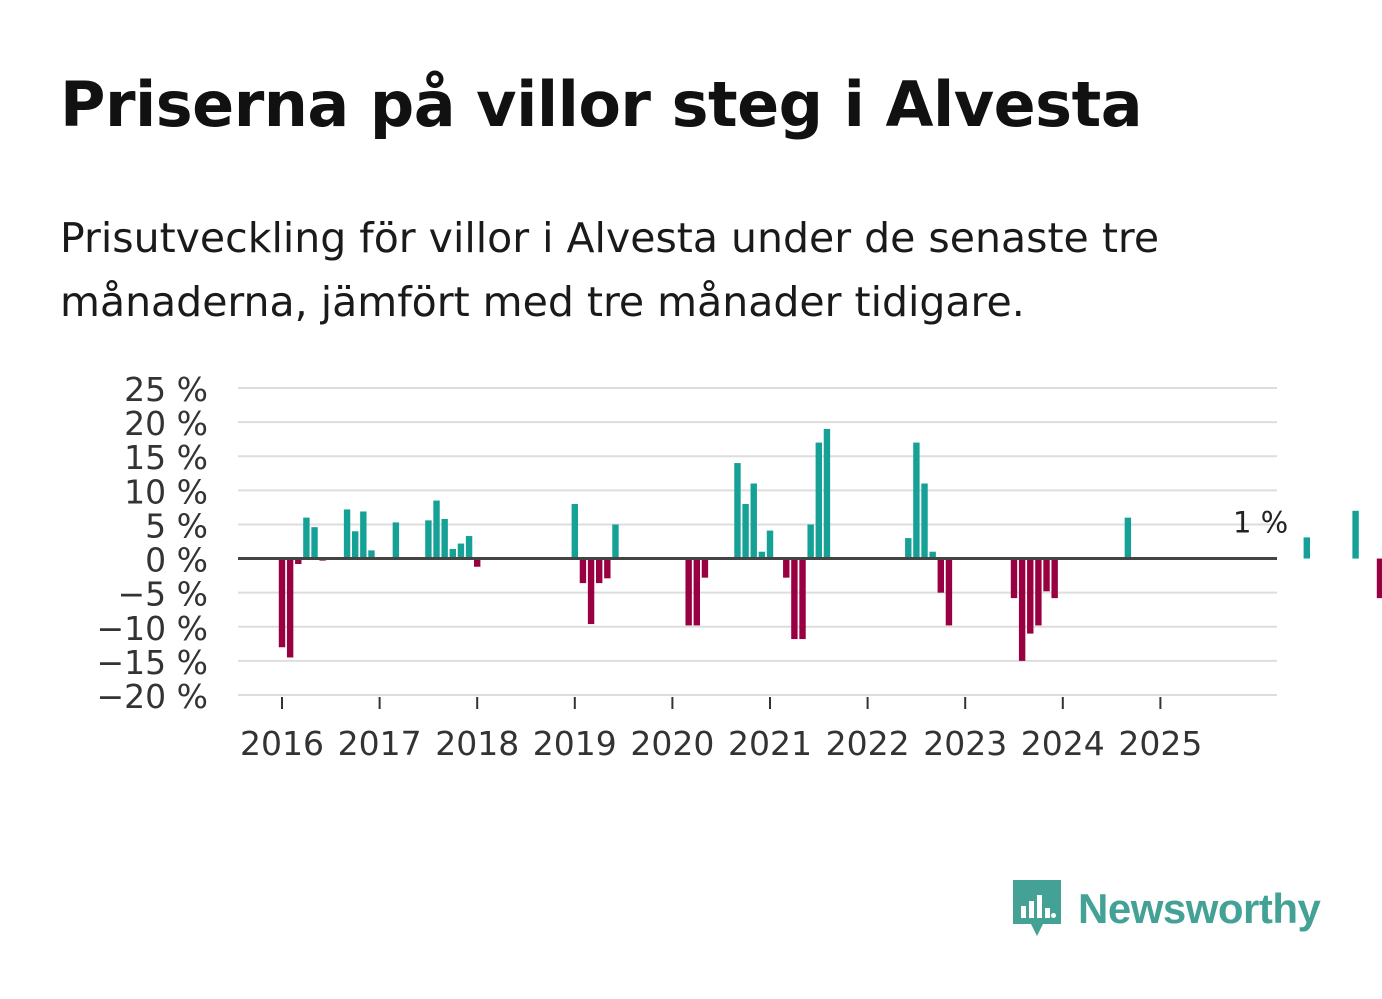 The image size is (1382, 999). Describe the element at coordinates (672, 743) in the screenshot. I see `x-tick-label: 2020` at that location.